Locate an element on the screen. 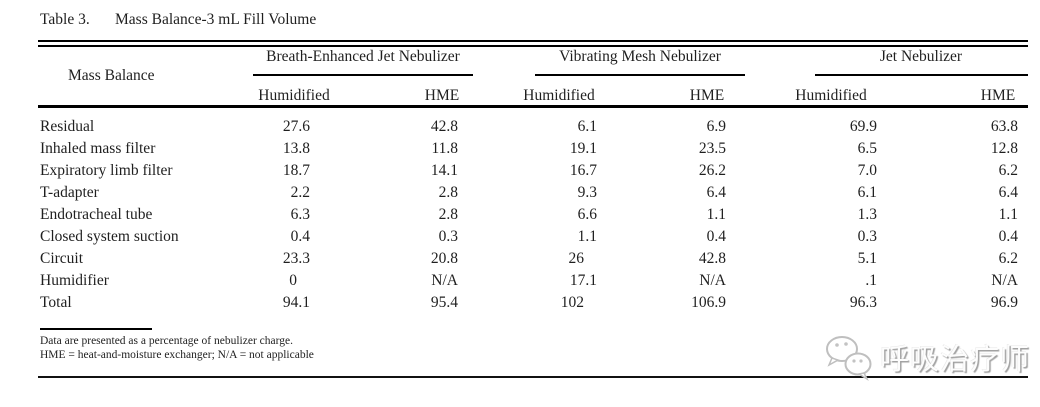  table-cell: 20.8 is located at coordinates (444, 258).